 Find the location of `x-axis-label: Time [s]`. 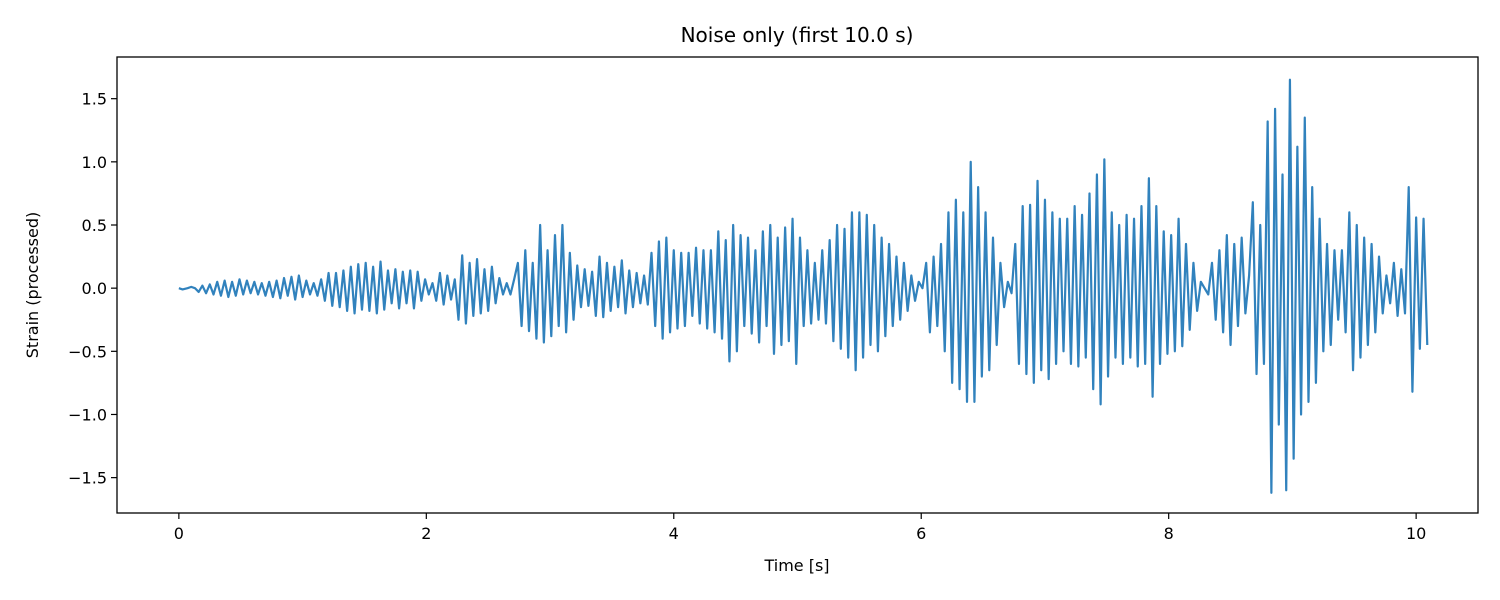

x-axis-label: Time [s] is located at coordinates (796, 565).